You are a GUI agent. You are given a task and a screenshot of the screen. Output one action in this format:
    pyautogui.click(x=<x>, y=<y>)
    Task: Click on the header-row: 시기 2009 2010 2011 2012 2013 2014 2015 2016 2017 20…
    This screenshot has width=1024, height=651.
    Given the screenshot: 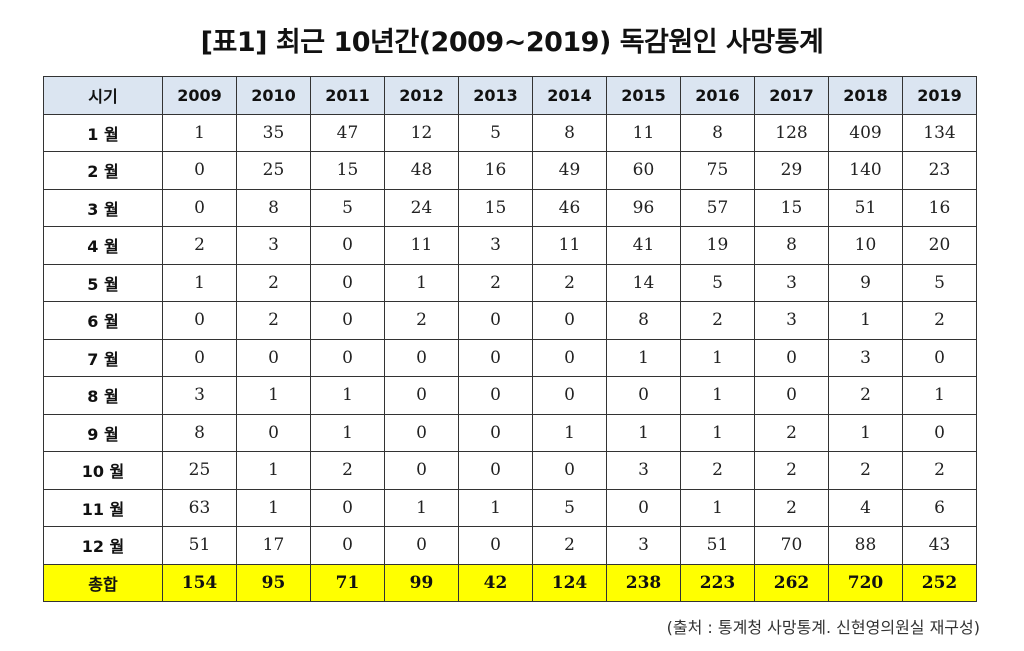 What is the action you would take?
    pyautogui.click(x=510, y=95)
    